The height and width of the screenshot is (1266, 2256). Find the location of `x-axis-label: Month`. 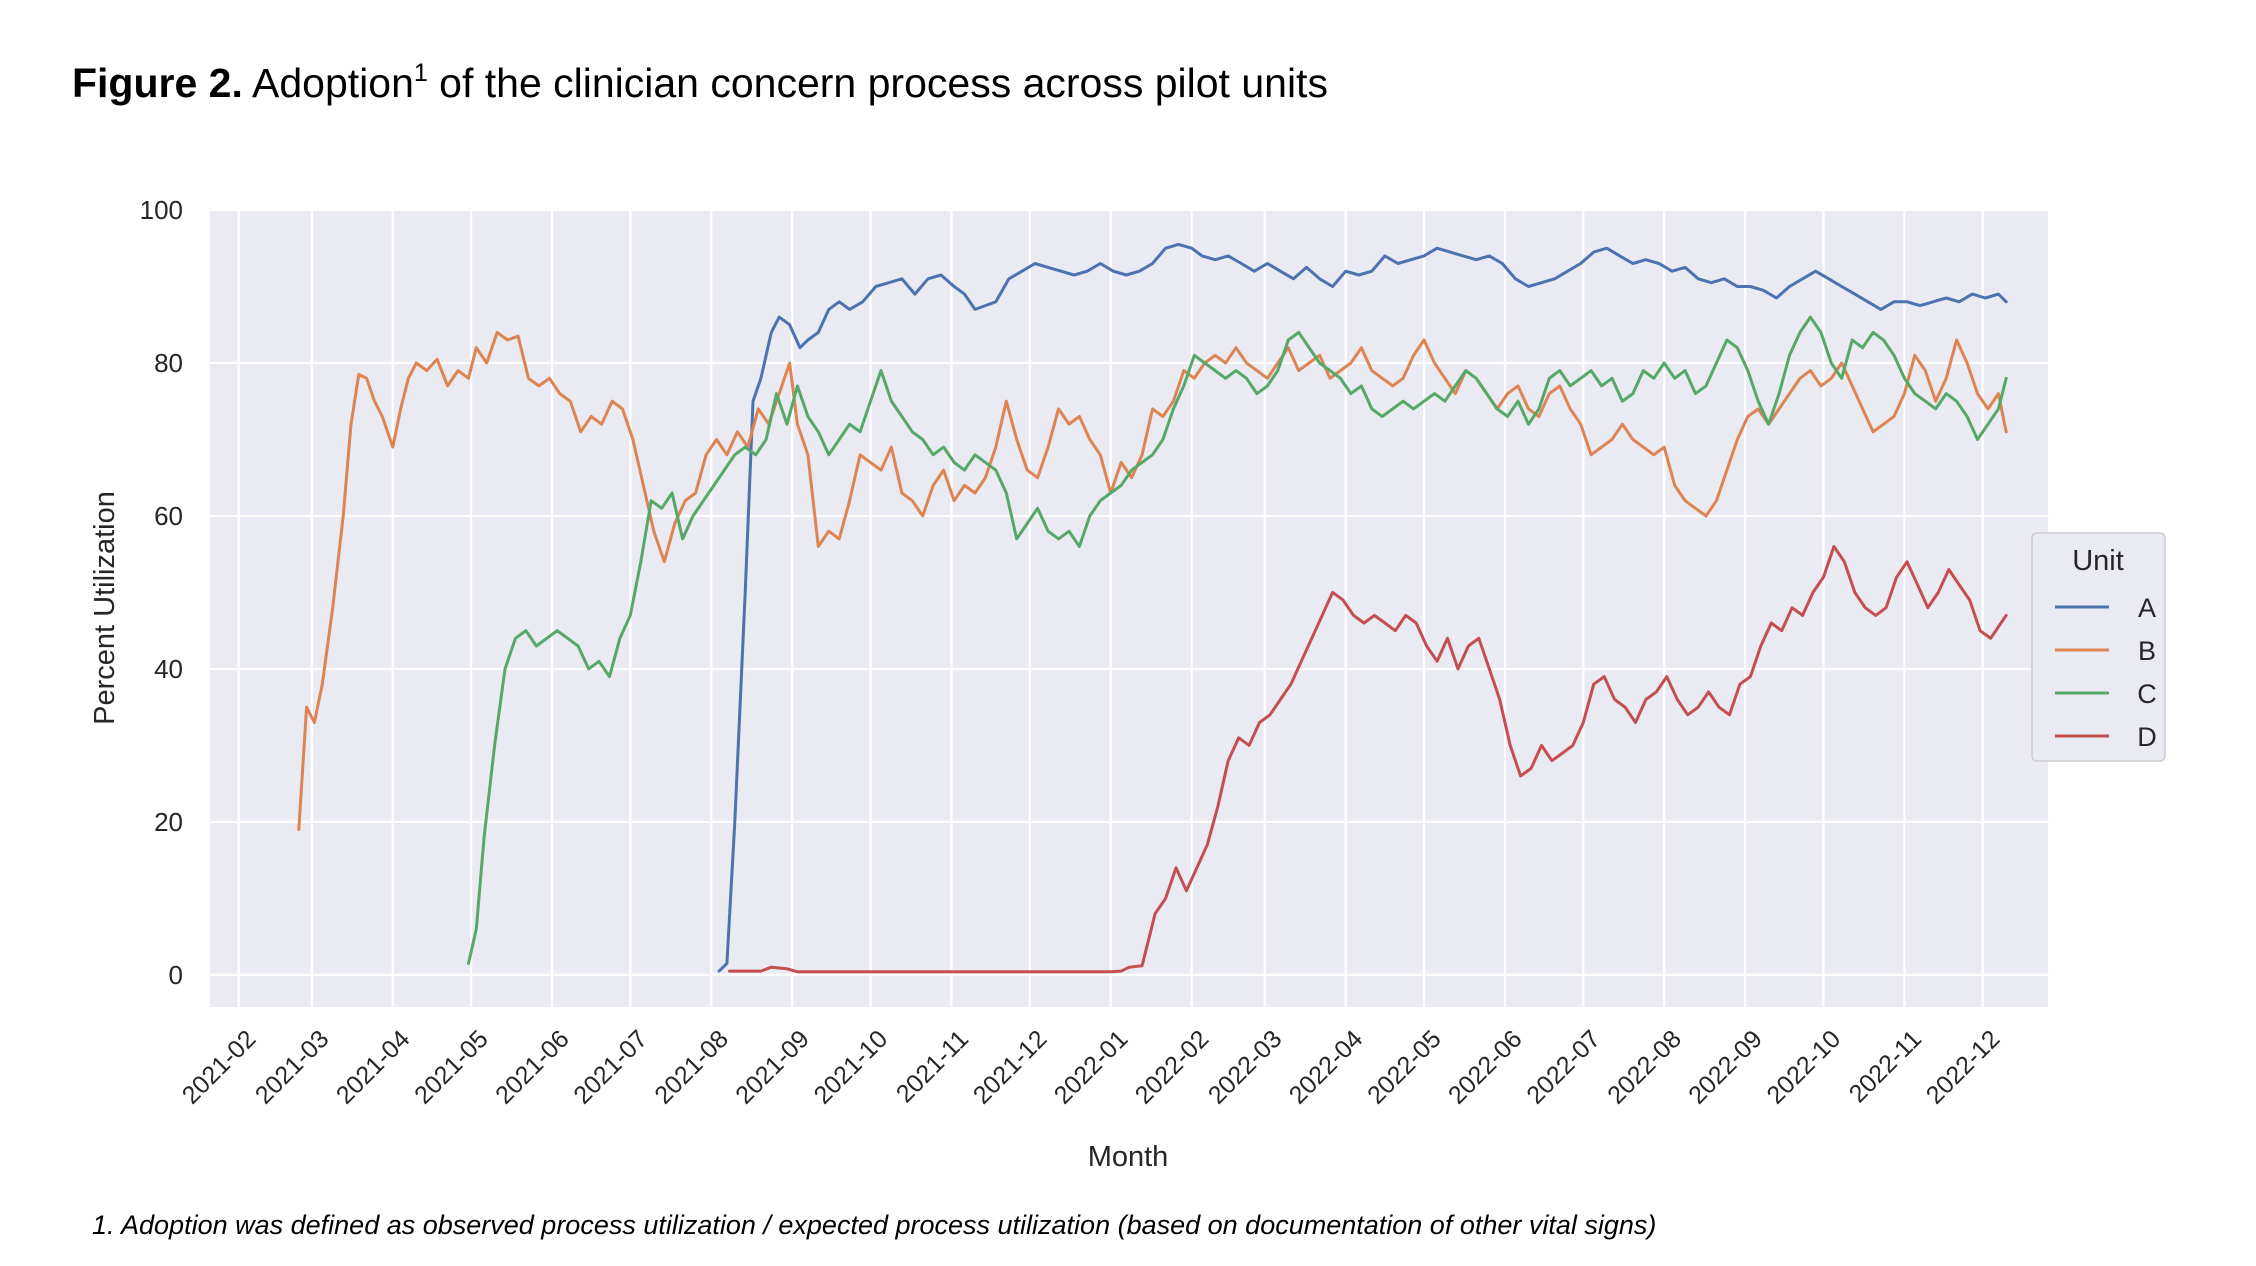

x-axis-label: Month is located at coordinates (1128, 1157).